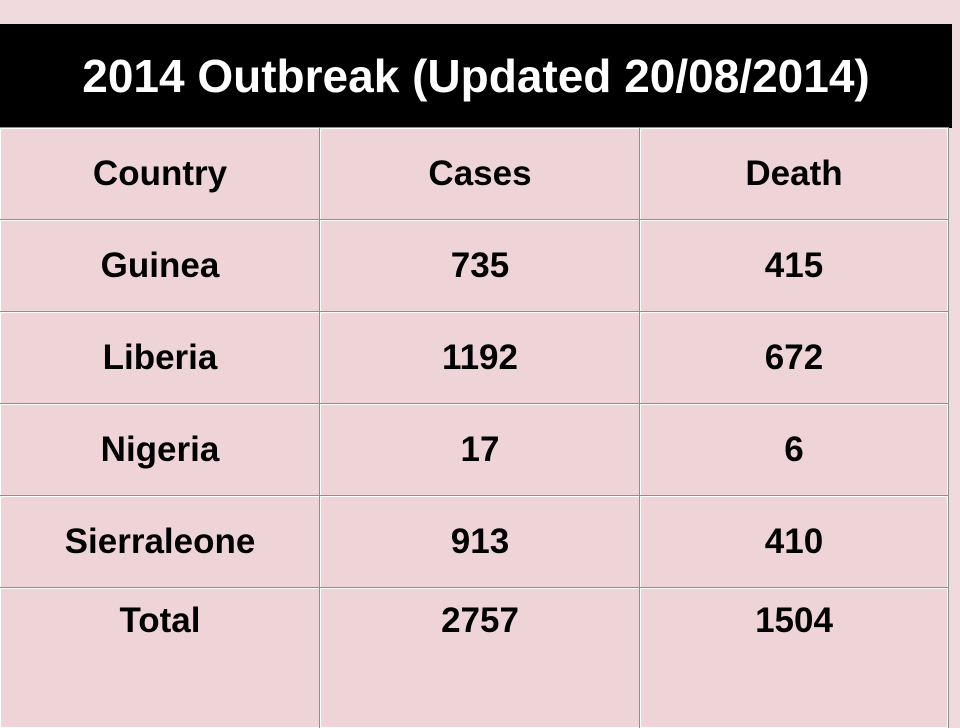 This screenshot has width=960, height=728. What do you see at coordinates (160, 542) in the screenshot?
I see `table-cell: Sierraleone` at bounding box center [160, 542].